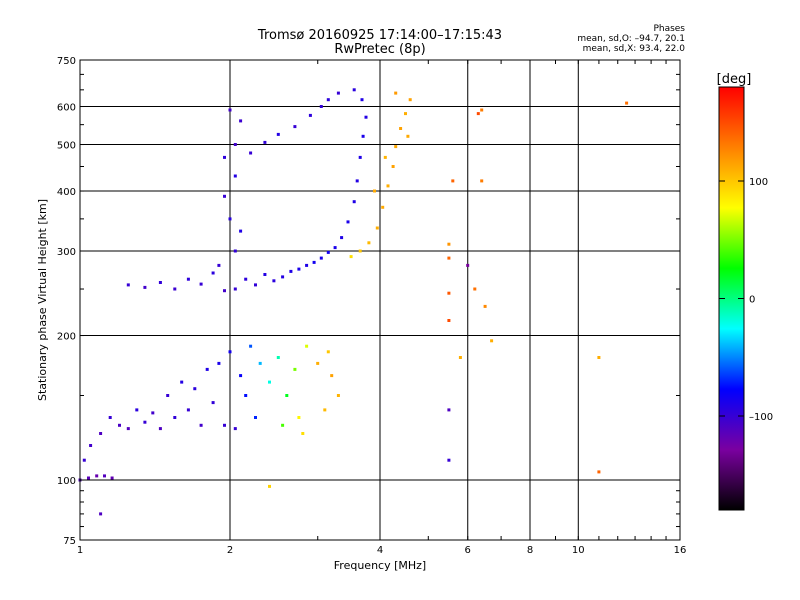 The image size is (800, 600). What do you see at coordinates (530, 550) in the screenshot?
I see `x-tick-label: 8` at bounding box center [530, 550].